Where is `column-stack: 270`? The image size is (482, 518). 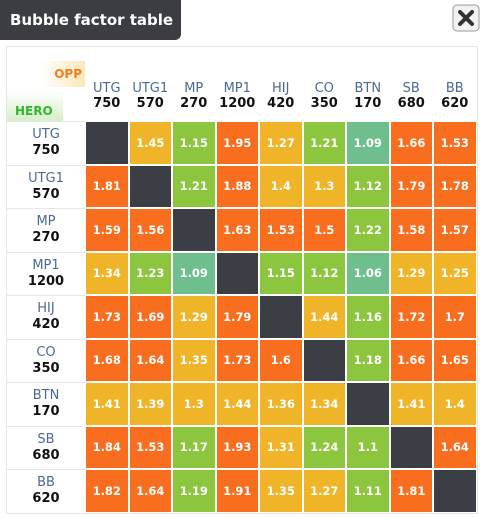
column-stack: 270 is located at coordinates (194, 103).